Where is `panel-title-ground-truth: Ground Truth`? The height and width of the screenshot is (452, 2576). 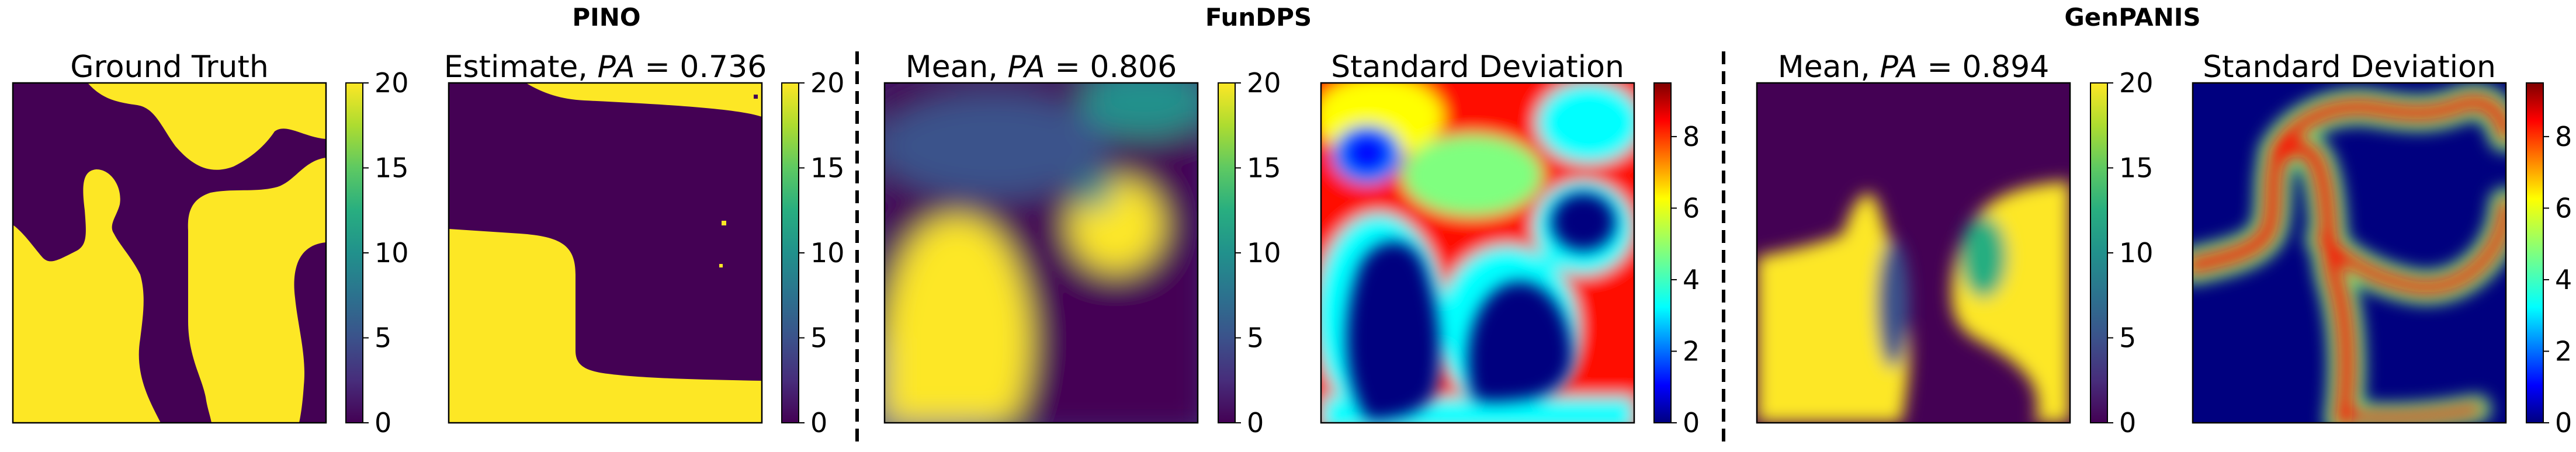 panel-title-ground-truth: Ground Truth is located at coordinates (169, 67).